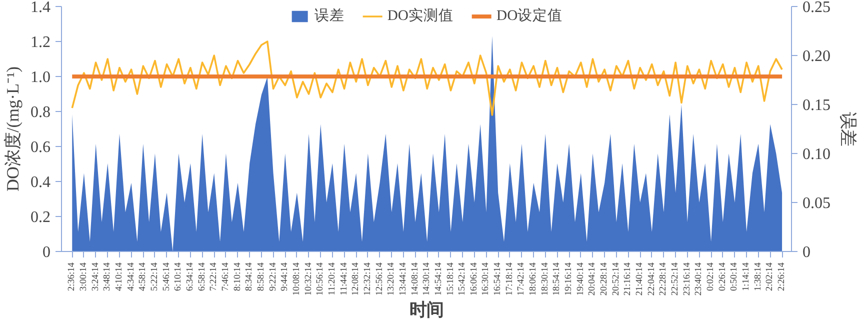 The image size is (865, 325). What do you see at coordinates (131, 277) in the screenshot?
I see `x-tick-label: 4:34:14` at bounding box center [131, 277].